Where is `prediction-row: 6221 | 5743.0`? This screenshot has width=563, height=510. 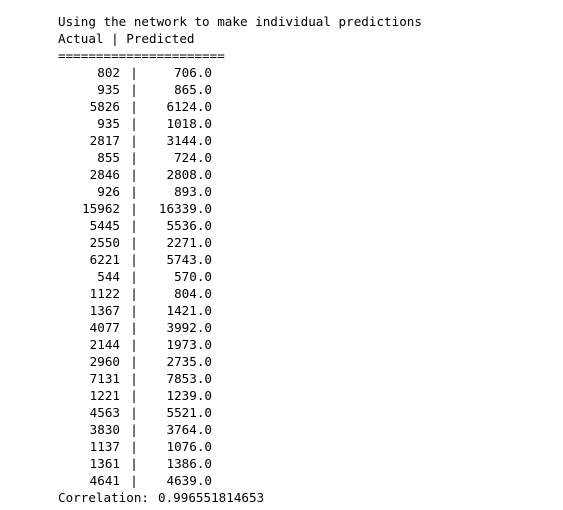
prediction-row: 6221 | 5743.0 is located at coordinates (298, 259).